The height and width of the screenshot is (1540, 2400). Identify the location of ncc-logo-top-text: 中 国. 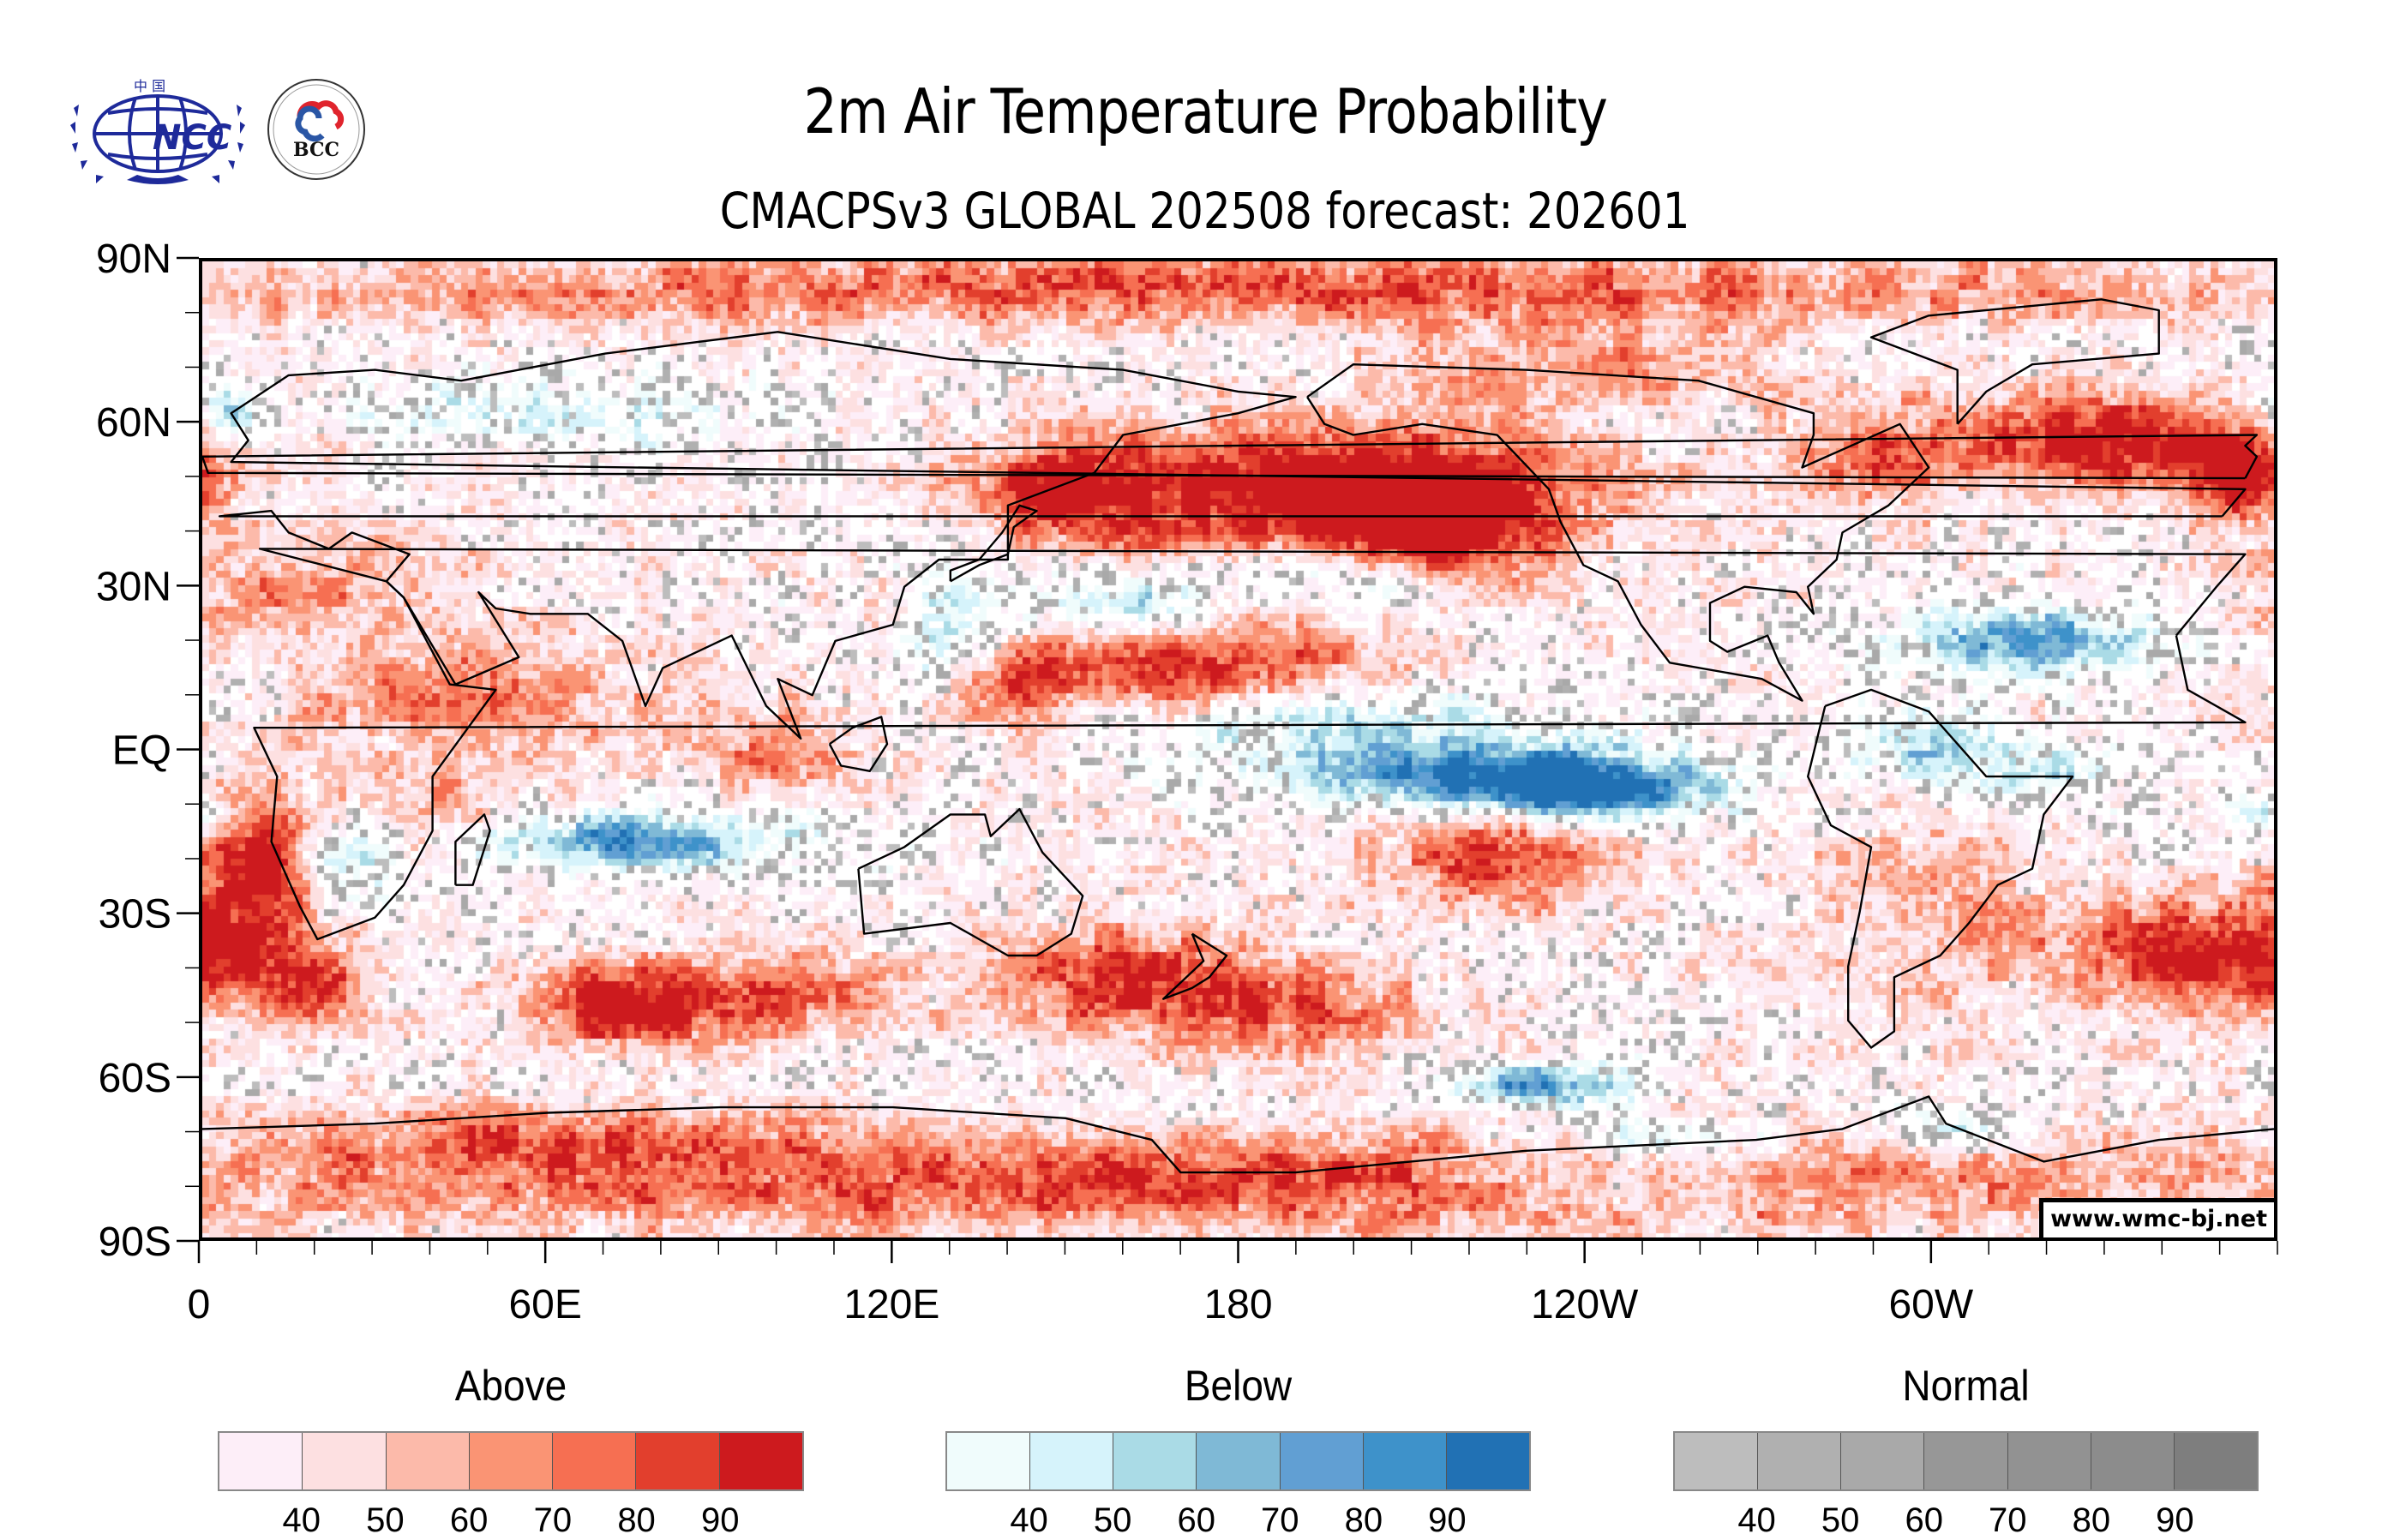
(149, 86).